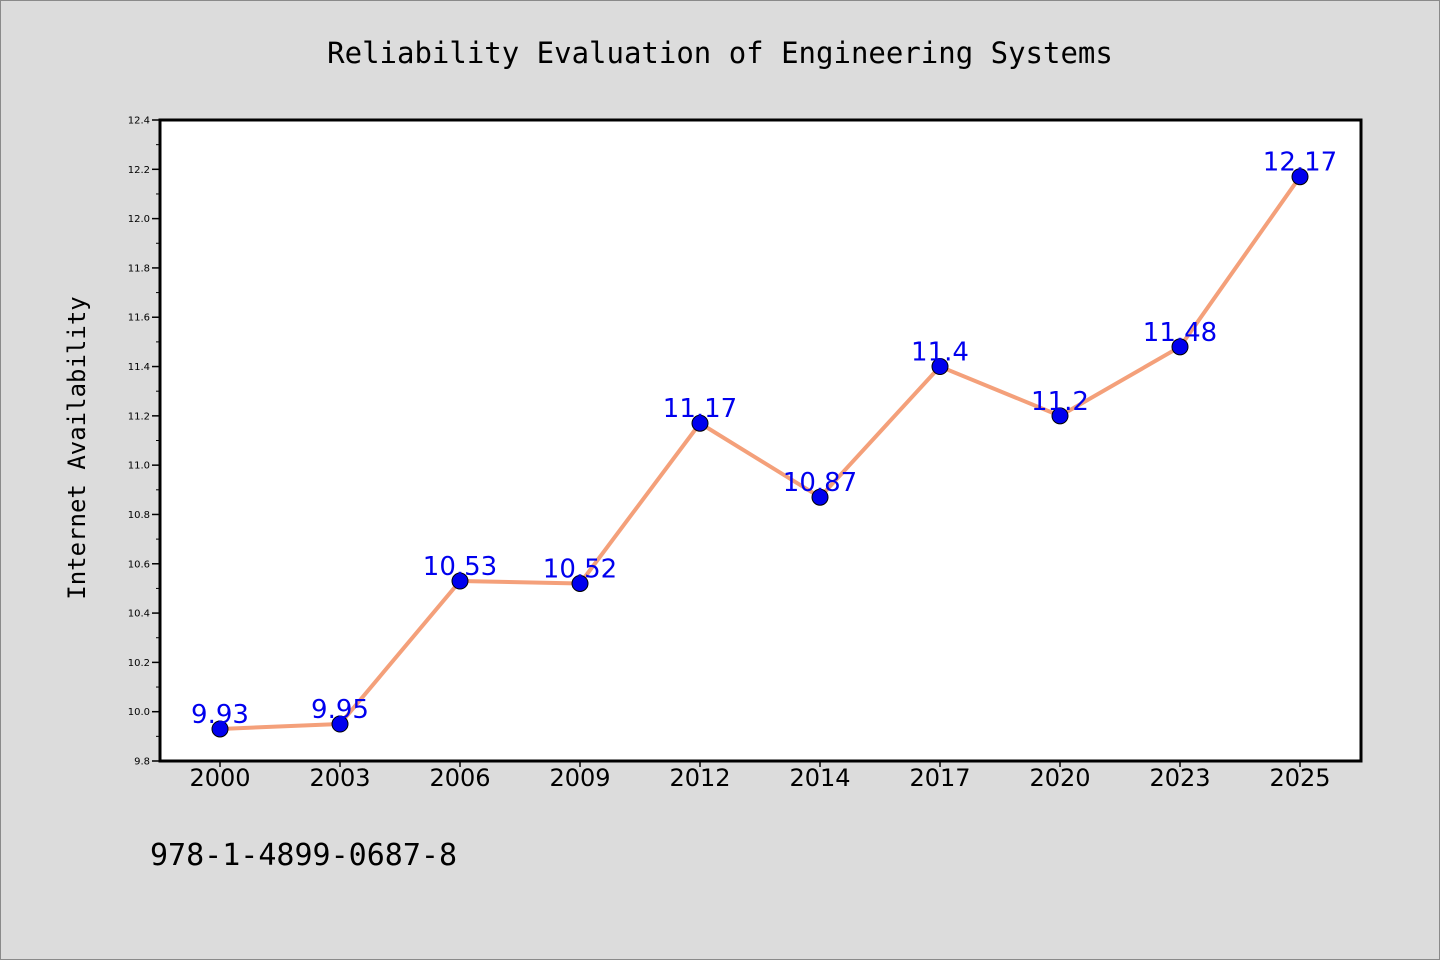 Image resolution: width=1440 pixels, height=960 pixels. I want to click on y-tick-label: 12.2, so click(139, 170).